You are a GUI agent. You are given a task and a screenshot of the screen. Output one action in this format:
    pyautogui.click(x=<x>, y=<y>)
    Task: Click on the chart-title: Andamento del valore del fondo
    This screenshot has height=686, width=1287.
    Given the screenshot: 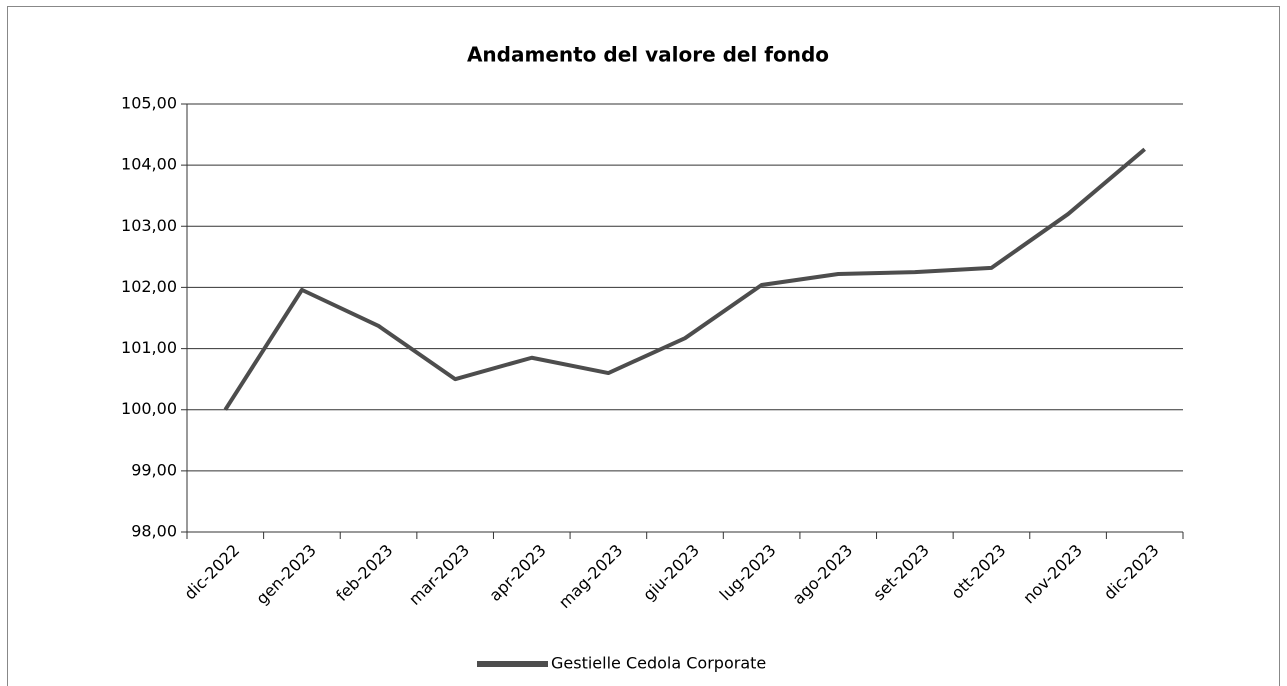 What is the action you would take?
    pyautogui.click(x=648, y=55)
    